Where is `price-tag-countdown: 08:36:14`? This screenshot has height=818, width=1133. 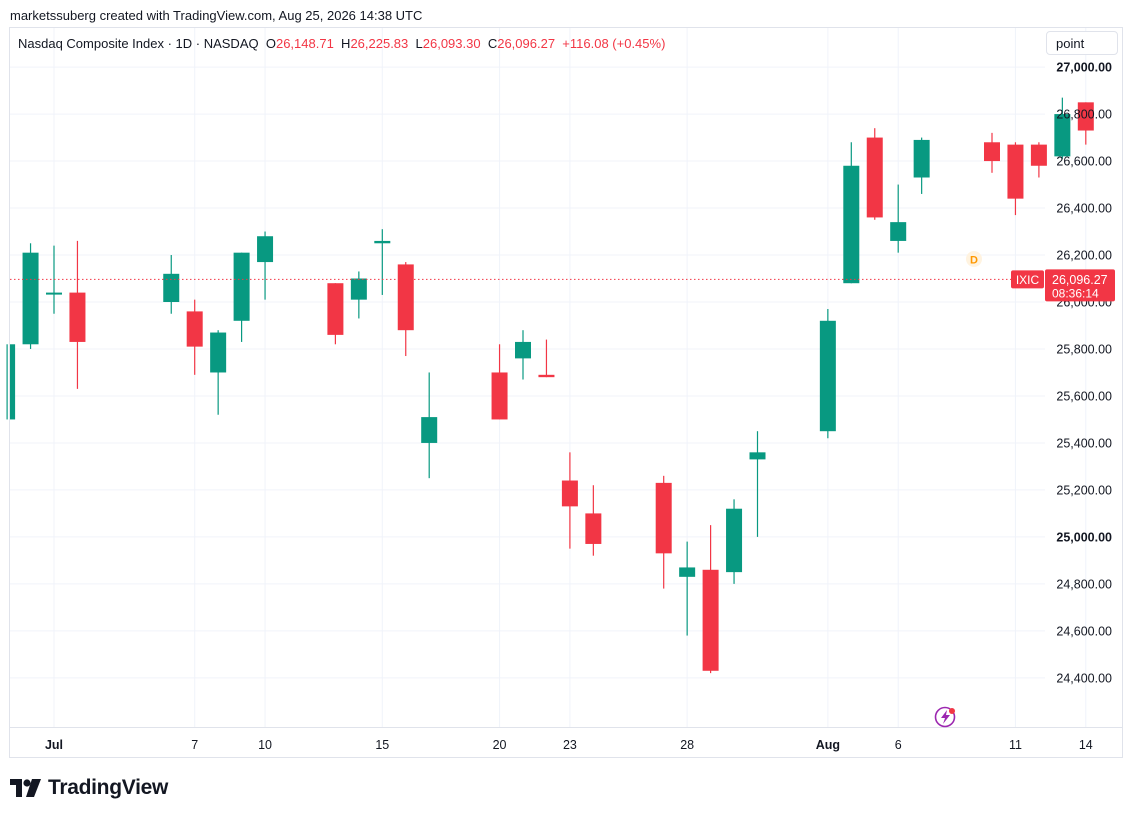
price-tag-countdown: 08:36:14 is located at coordinates (1075, 293).